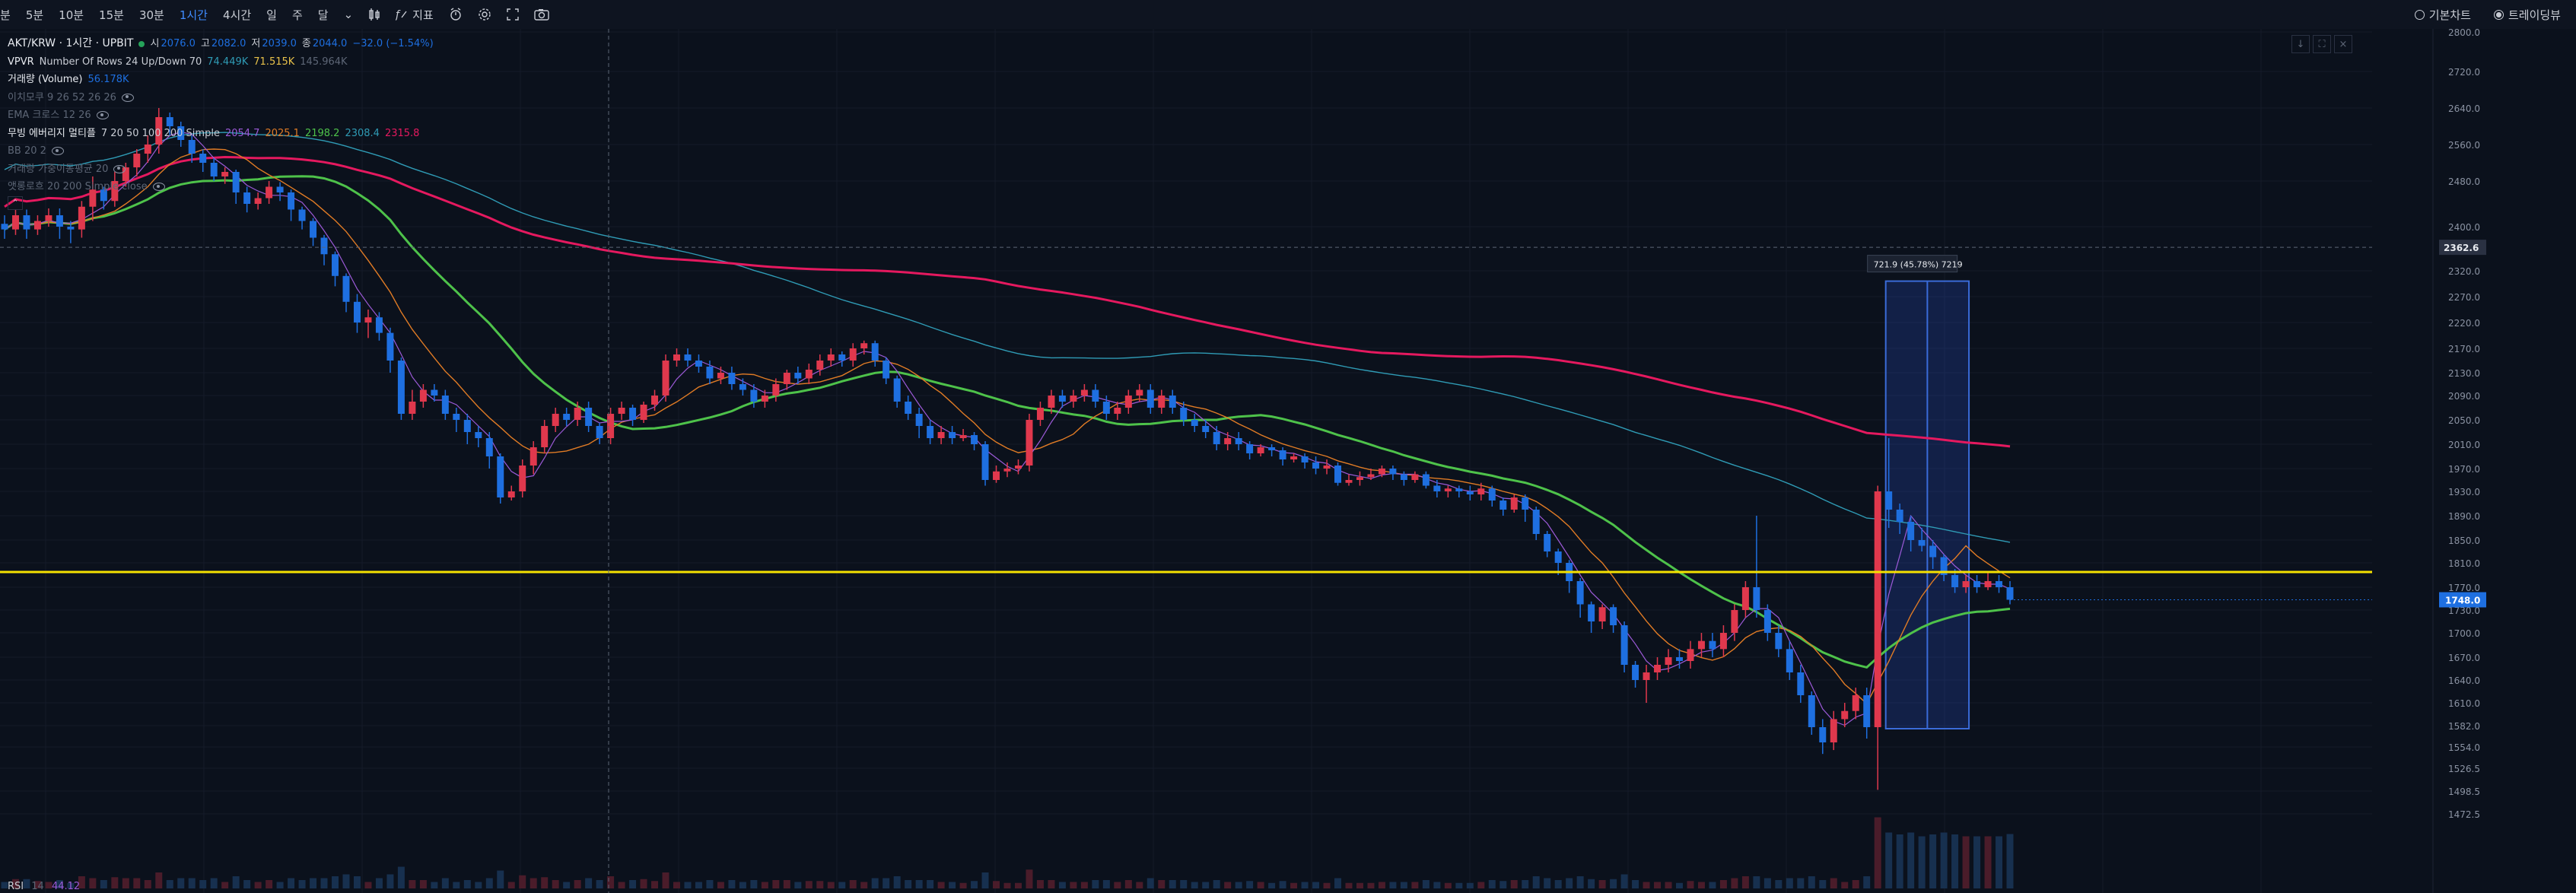  What do you see at coordinates (221, 169) in the screenshot?
I see `legend-vwma-row: 거래량 가중이동평균 20` at bounding box center [221, 169].